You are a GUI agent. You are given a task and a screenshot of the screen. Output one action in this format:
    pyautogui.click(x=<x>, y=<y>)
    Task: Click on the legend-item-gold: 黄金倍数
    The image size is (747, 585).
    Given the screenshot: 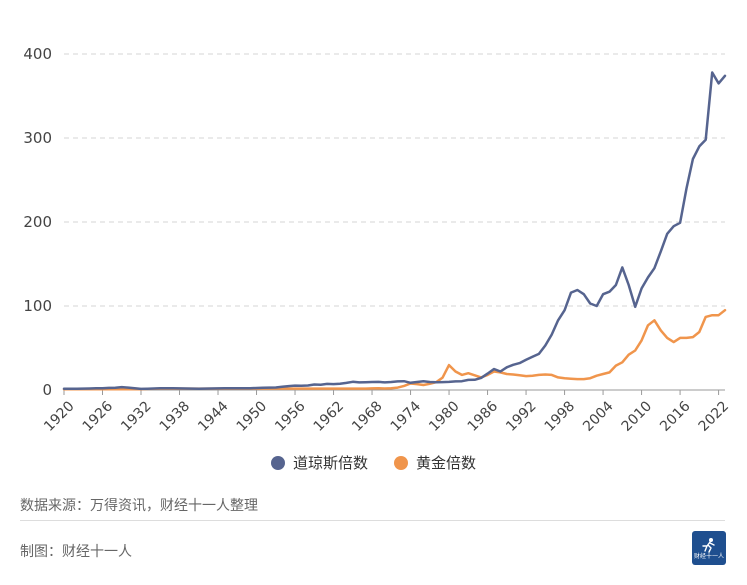 What is the action you would take?
    pyautogui.click(x=435, y=462)
    